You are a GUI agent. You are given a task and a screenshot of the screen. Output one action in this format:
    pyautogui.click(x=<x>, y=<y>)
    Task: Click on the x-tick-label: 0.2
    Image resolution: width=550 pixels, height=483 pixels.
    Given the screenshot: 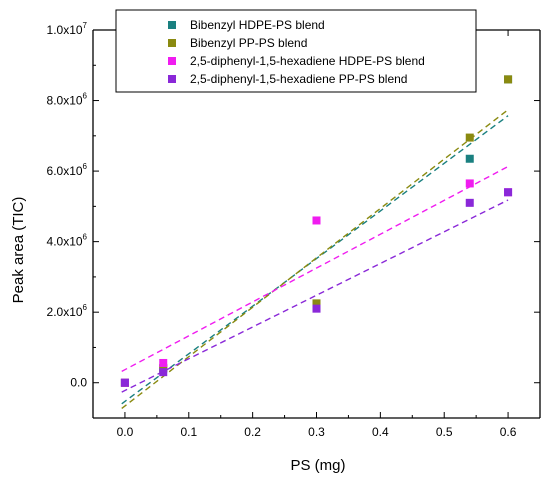 What is the action you would take?
    pyautogui.click(x=252, y=432)
    